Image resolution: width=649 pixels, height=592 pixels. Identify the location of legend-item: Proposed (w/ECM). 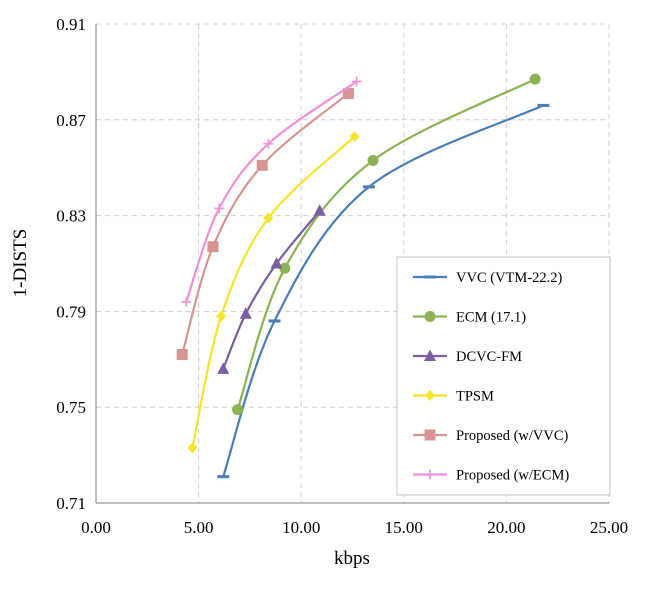
(491, 476).